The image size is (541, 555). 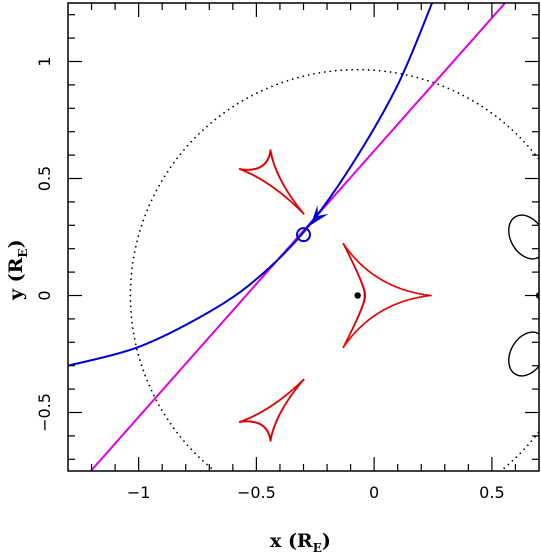 I want to click on caustic-lower, so click(x=271, y=410).